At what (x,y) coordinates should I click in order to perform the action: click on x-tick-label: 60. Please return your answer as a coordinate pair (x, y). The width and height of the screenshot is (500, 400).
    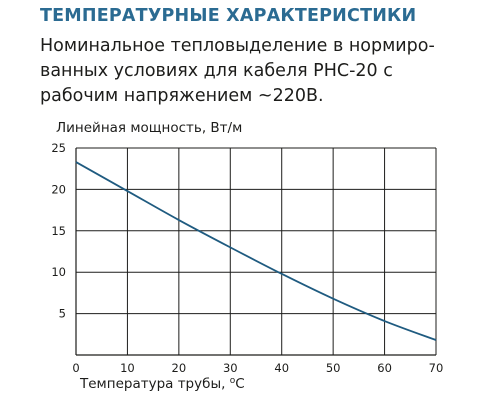
    Looking at the image, I should click on (384, 368).